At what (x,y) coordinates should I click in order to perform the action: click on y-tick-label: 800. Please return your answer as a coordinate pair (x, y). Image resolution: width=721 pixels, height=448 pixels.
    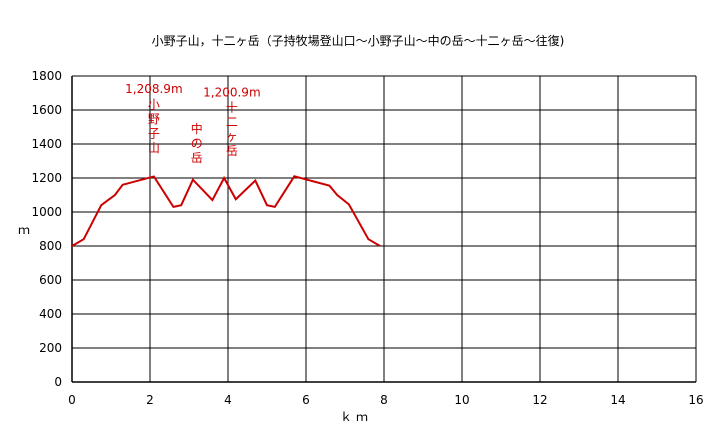
    Looking at the image, I should click on (50, 246).